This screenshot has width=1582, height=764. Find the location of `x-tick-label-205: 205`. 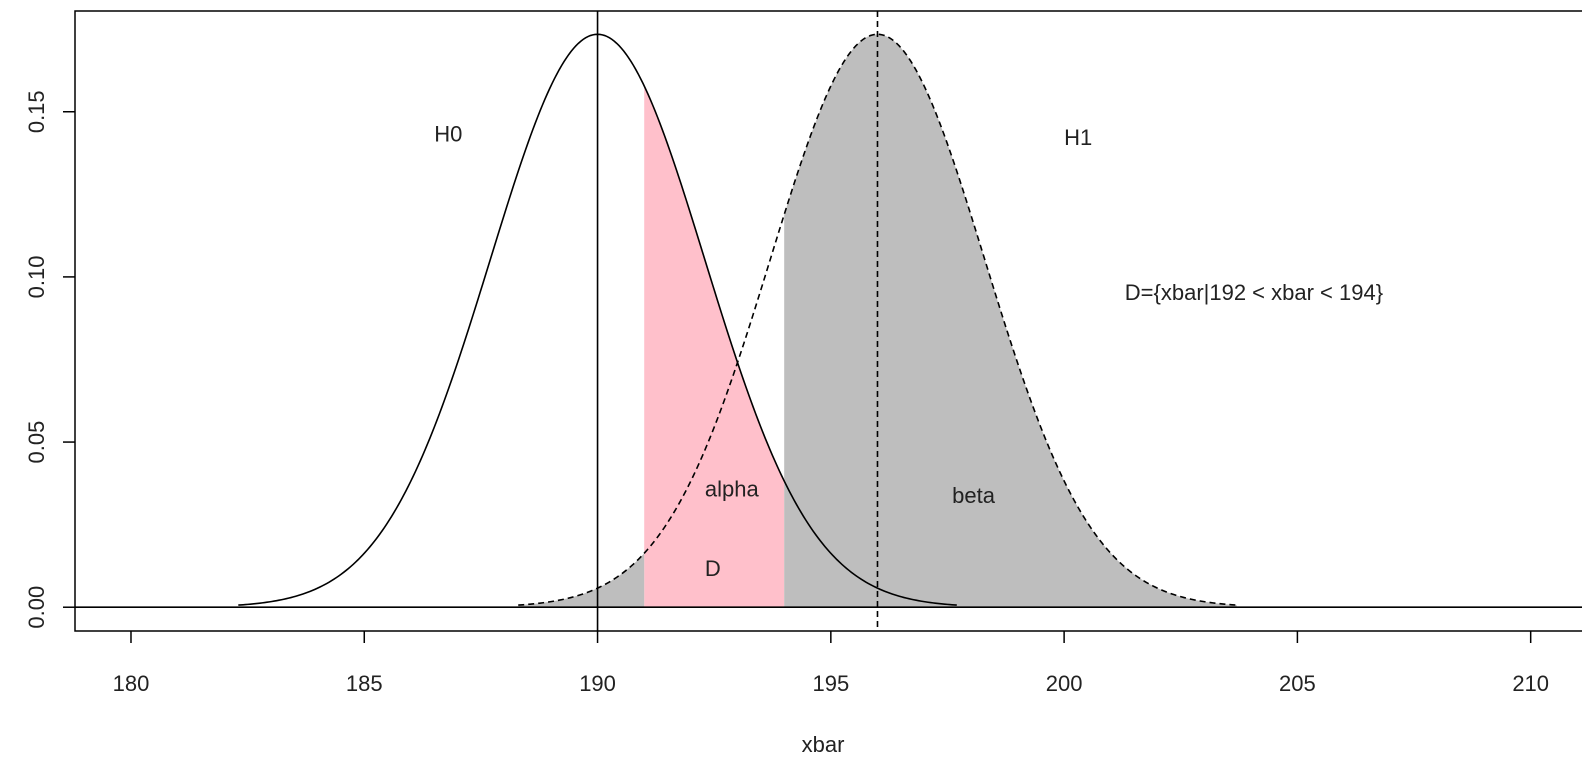

x-tick-label-205: 205 is located at coordinates (1297, 683).